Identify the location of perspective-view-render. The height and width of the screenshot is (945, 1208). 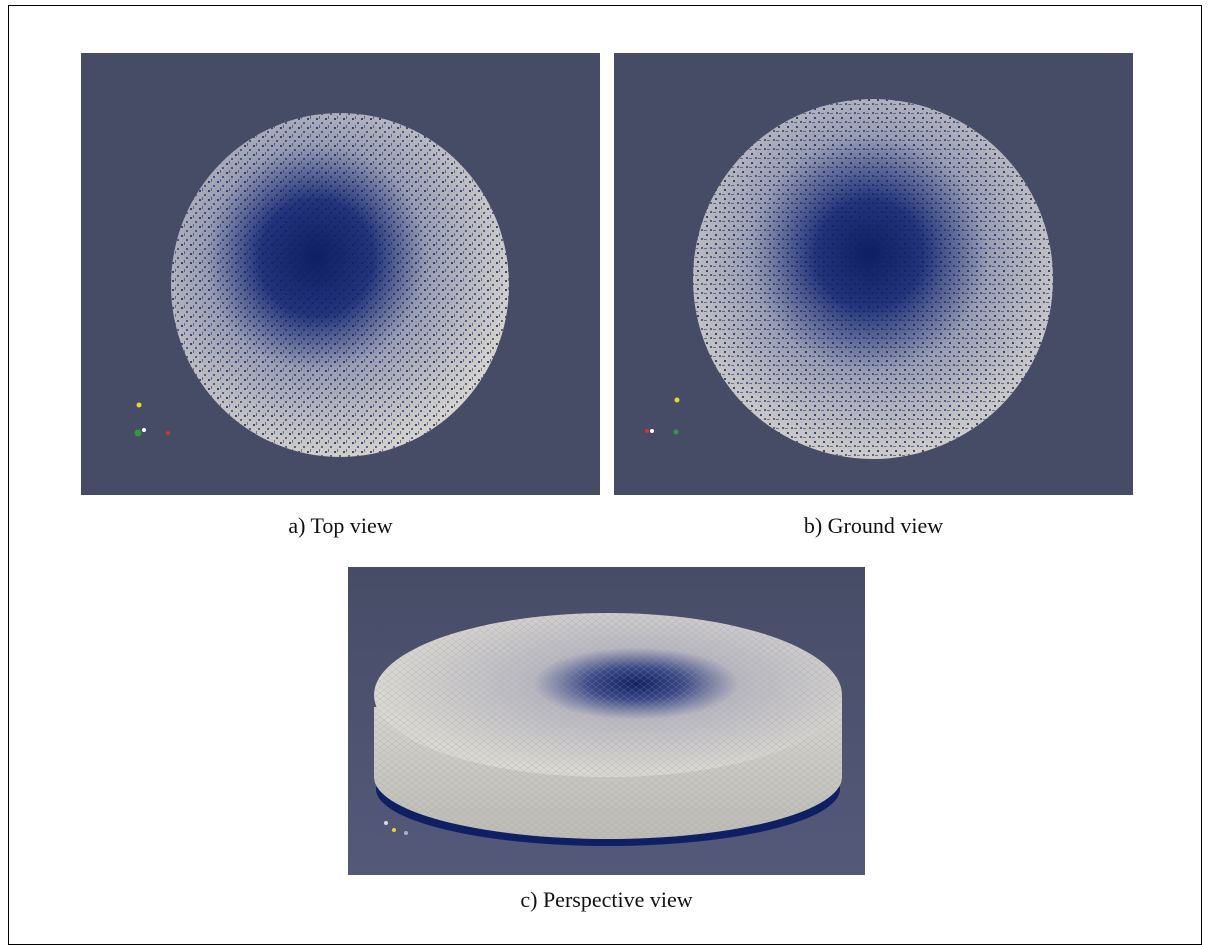
(606, 721).